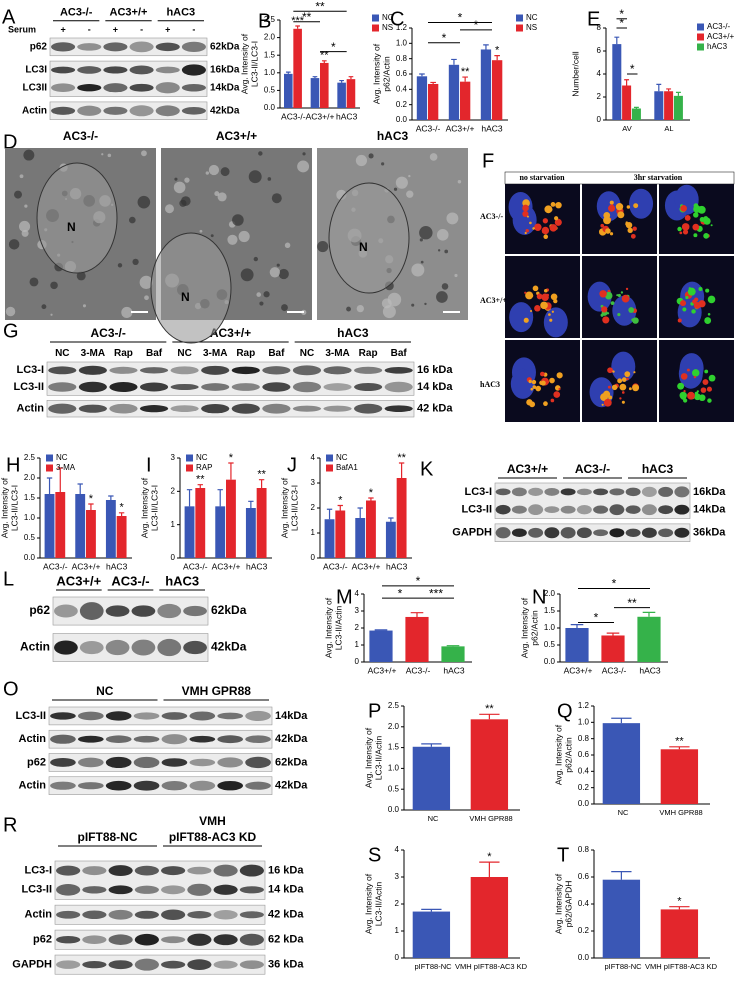 This screenshot has width=740, height=984. What do you see at coordinates (230, 333) in the screenshot?
I see `group-label: AC3+/+` at bounding box center [230, 333].